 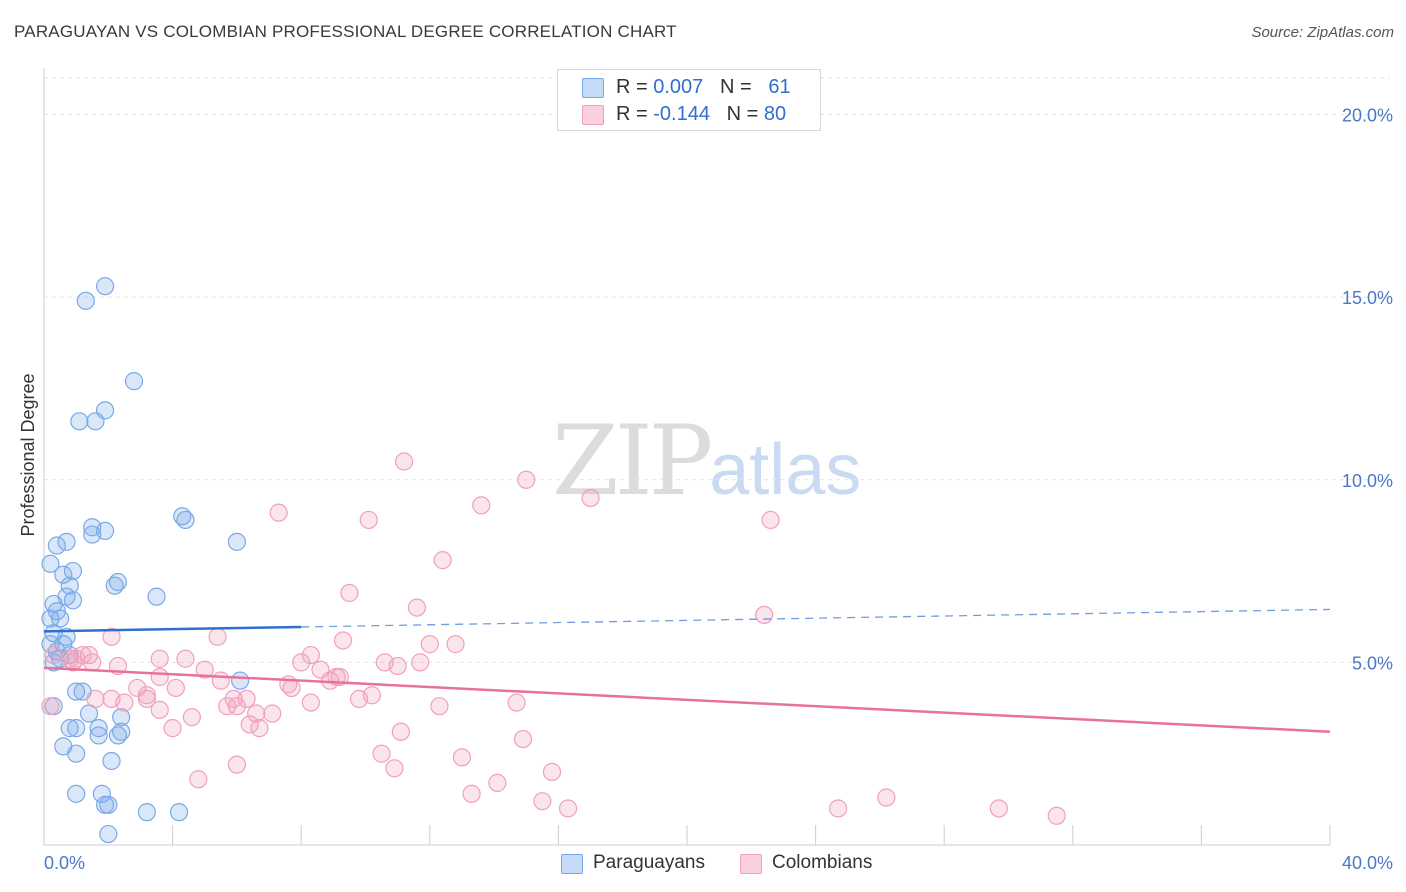 I want to click on trend-lines, so click(x=687, y=671).